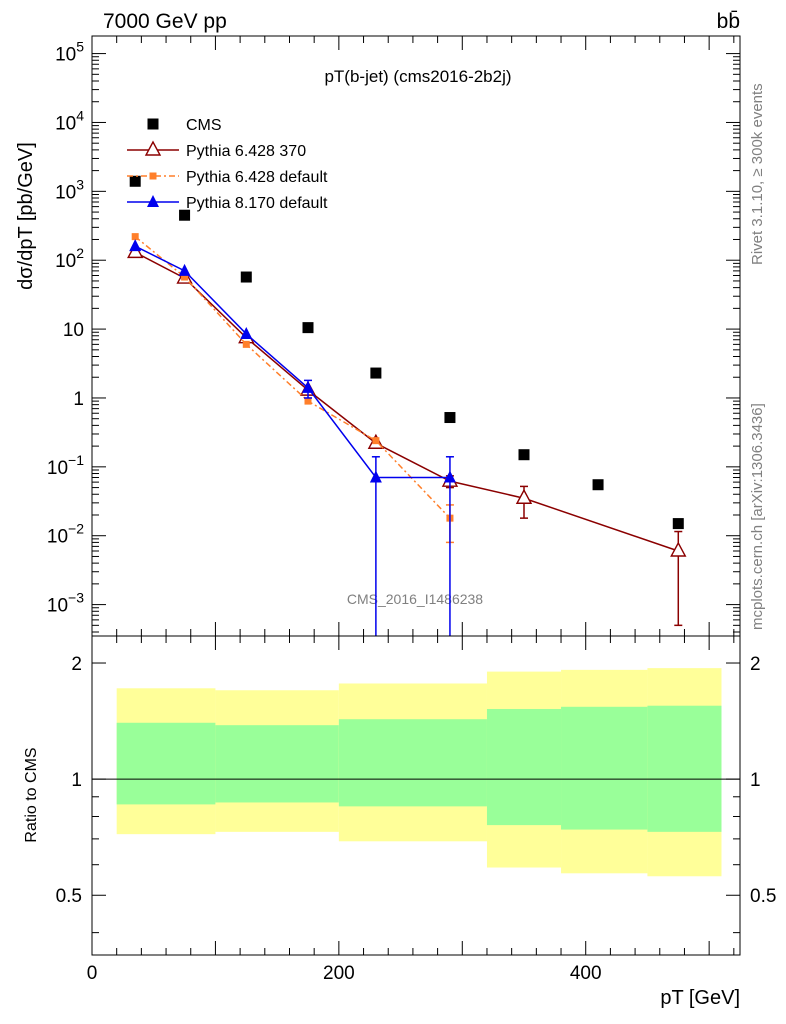 The width and height of the screenshot is (786, 1024). I want to click on legend-entry: Pythia 6.428 default, so click(227, 177).